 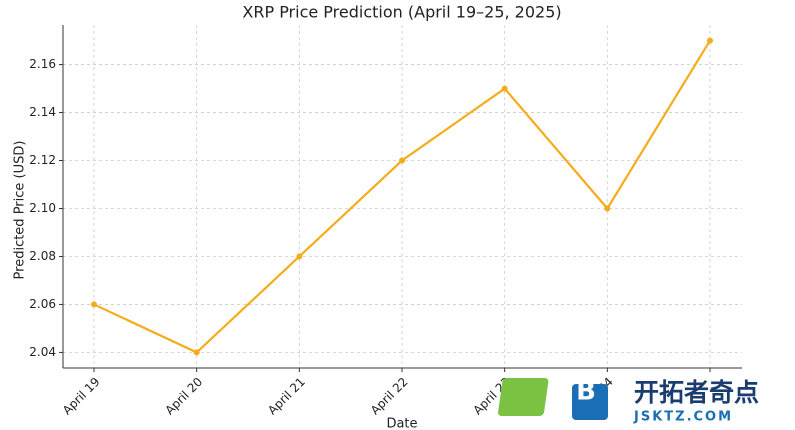 I want to click on y-tick-label: 2.08, so click(x=42, y=256).